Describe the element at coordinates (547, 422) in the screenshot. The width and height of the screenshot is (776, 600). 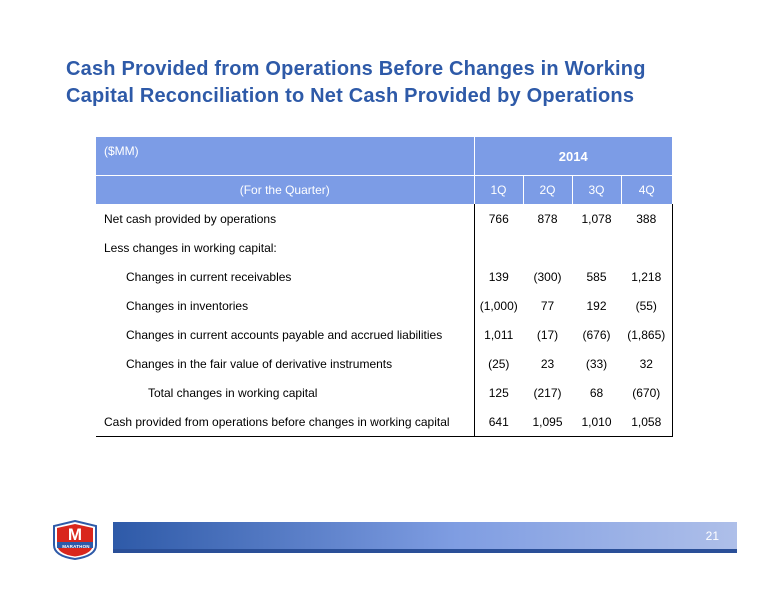
I see `cell-value: 1,095` at that location.